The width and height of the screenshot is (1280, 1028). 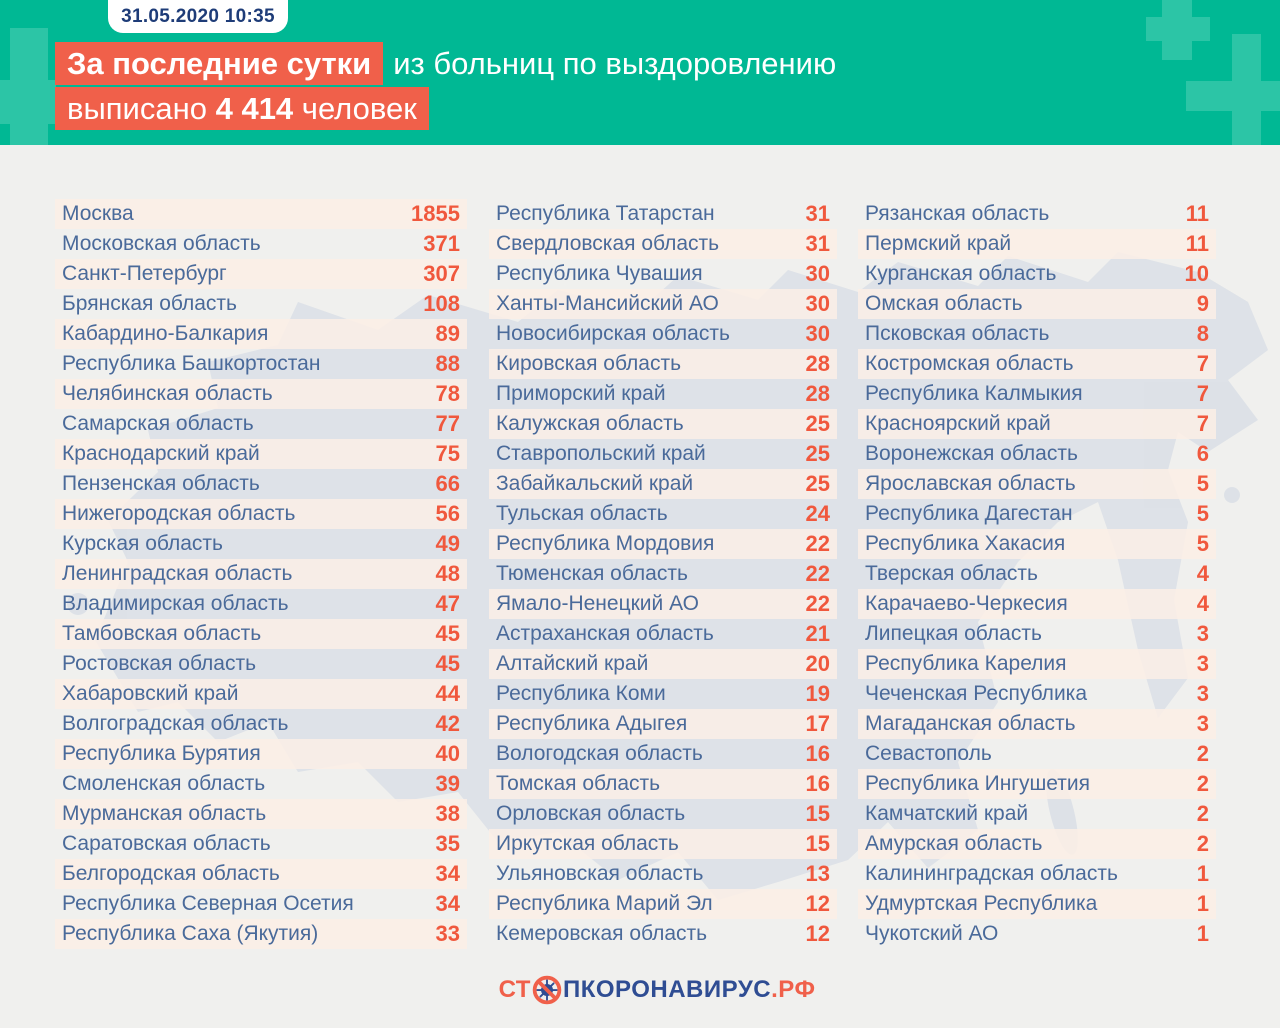 What do you see at coordinates (663, 724) in the screenshot?
I see `region-row: Республика Адыгея 17` at bounding box center [663, 724].